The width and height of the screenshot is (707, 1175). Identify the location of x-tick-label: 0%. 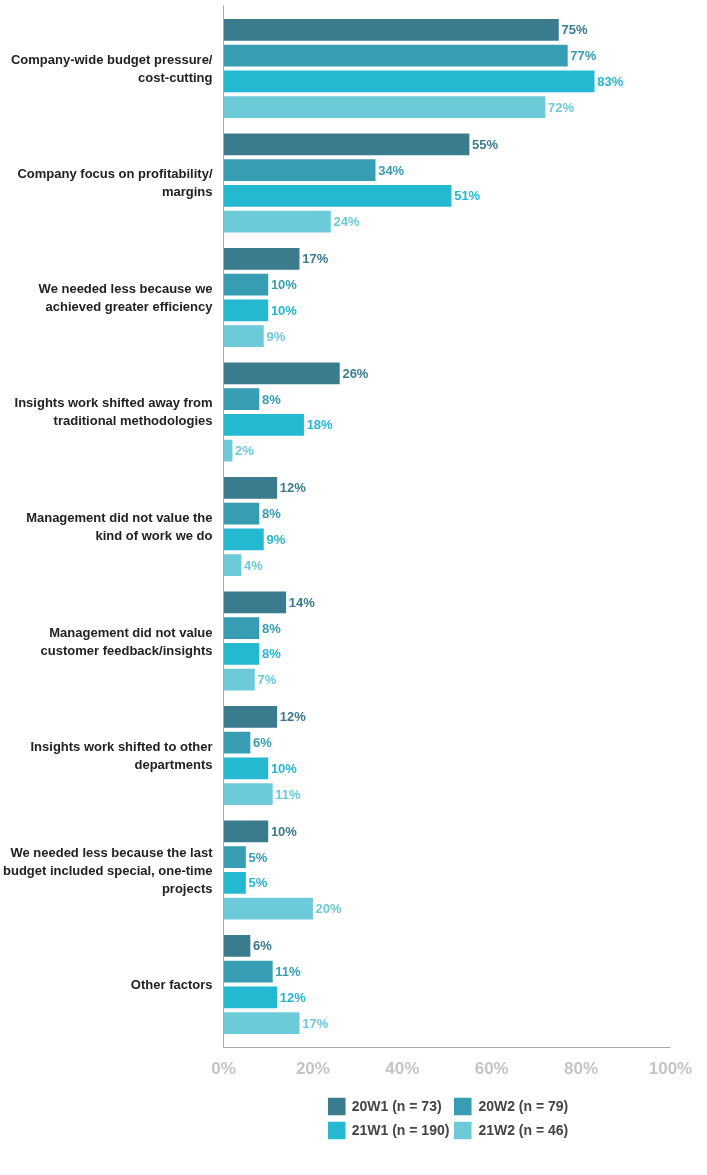
(223, 1068).